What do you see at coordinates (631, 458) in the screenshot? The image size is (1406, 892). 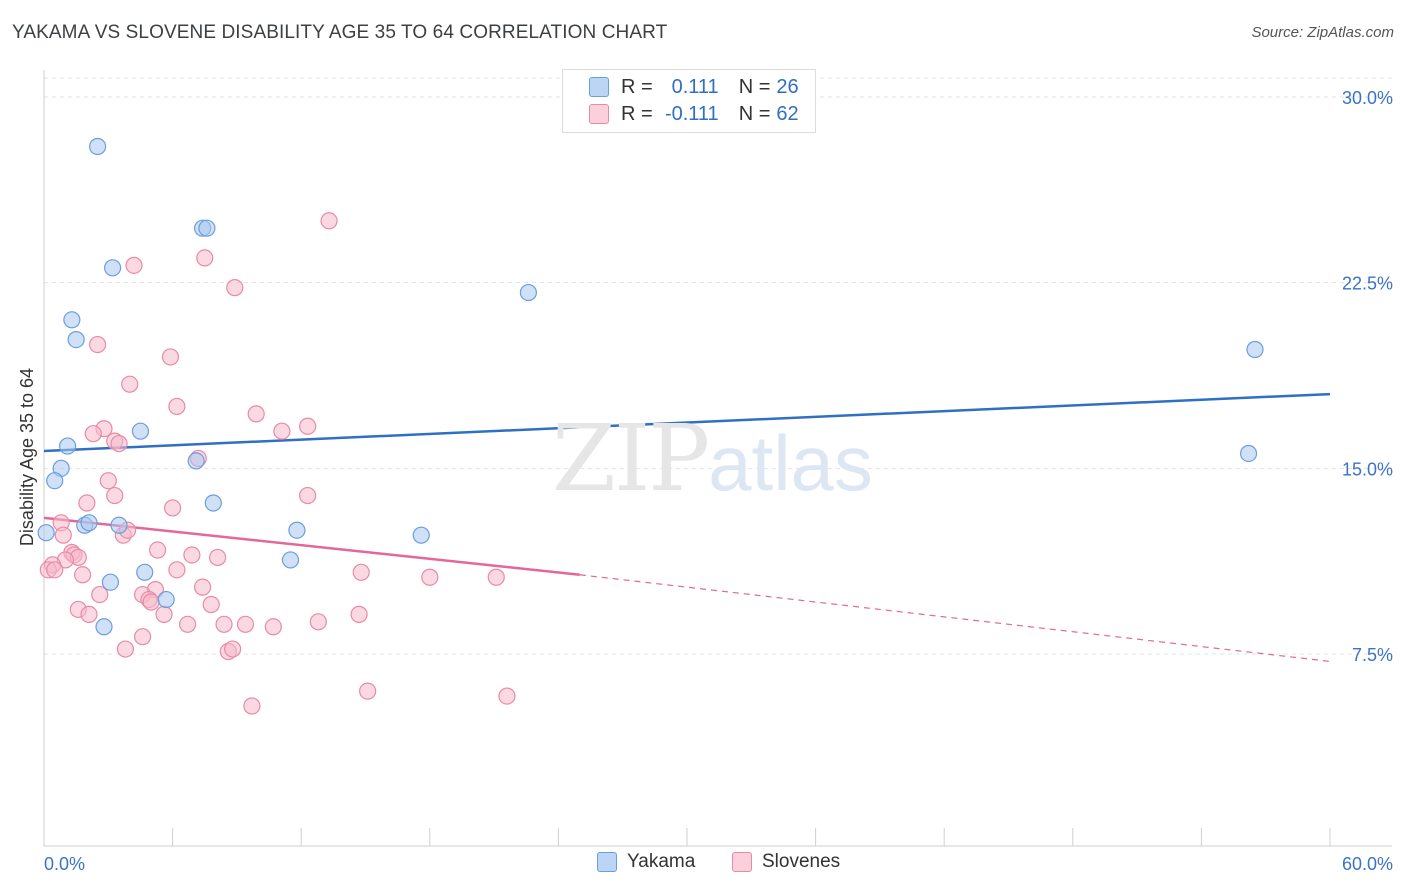 I see `watermark-zip: ZIP` at bounding box center [631, 458].